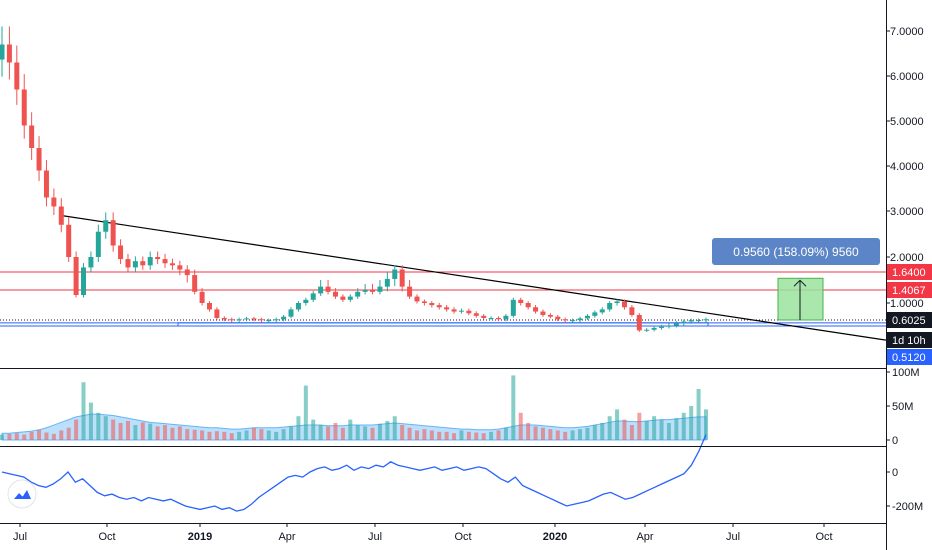  I want to click on indicator-series-line, so click(354, 473).